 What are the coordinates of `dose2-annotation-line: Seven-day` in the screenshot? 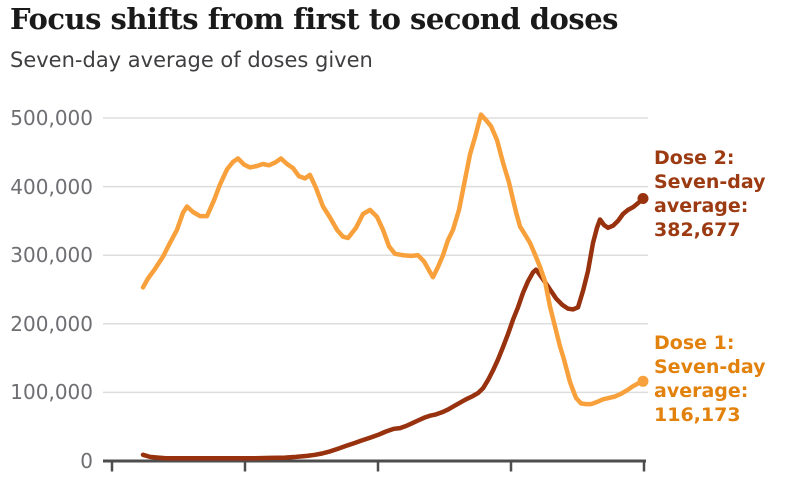 It's located at (710, 182).